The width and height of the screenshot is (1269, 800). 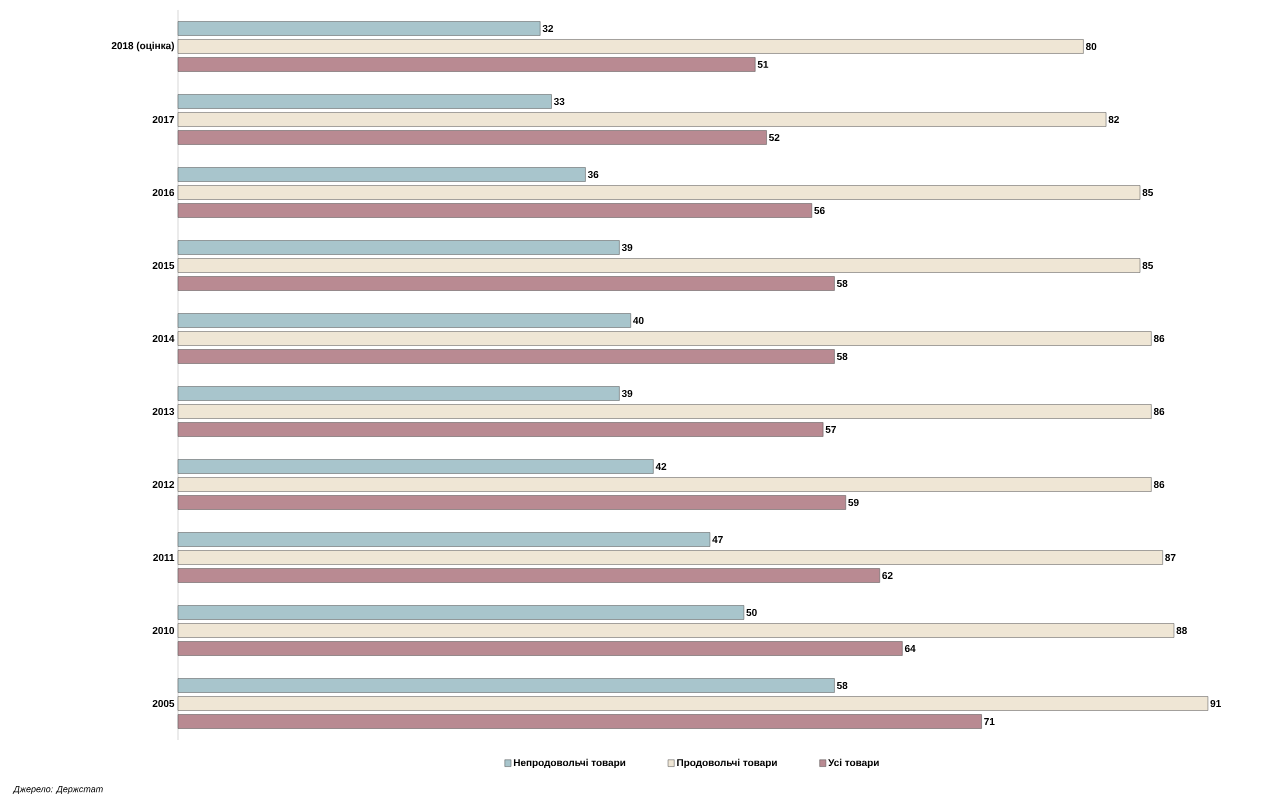 What do you see at coordinates (819, 210) in the screenshot?
I see `data-label: 56` at bounding box center [819, 210].